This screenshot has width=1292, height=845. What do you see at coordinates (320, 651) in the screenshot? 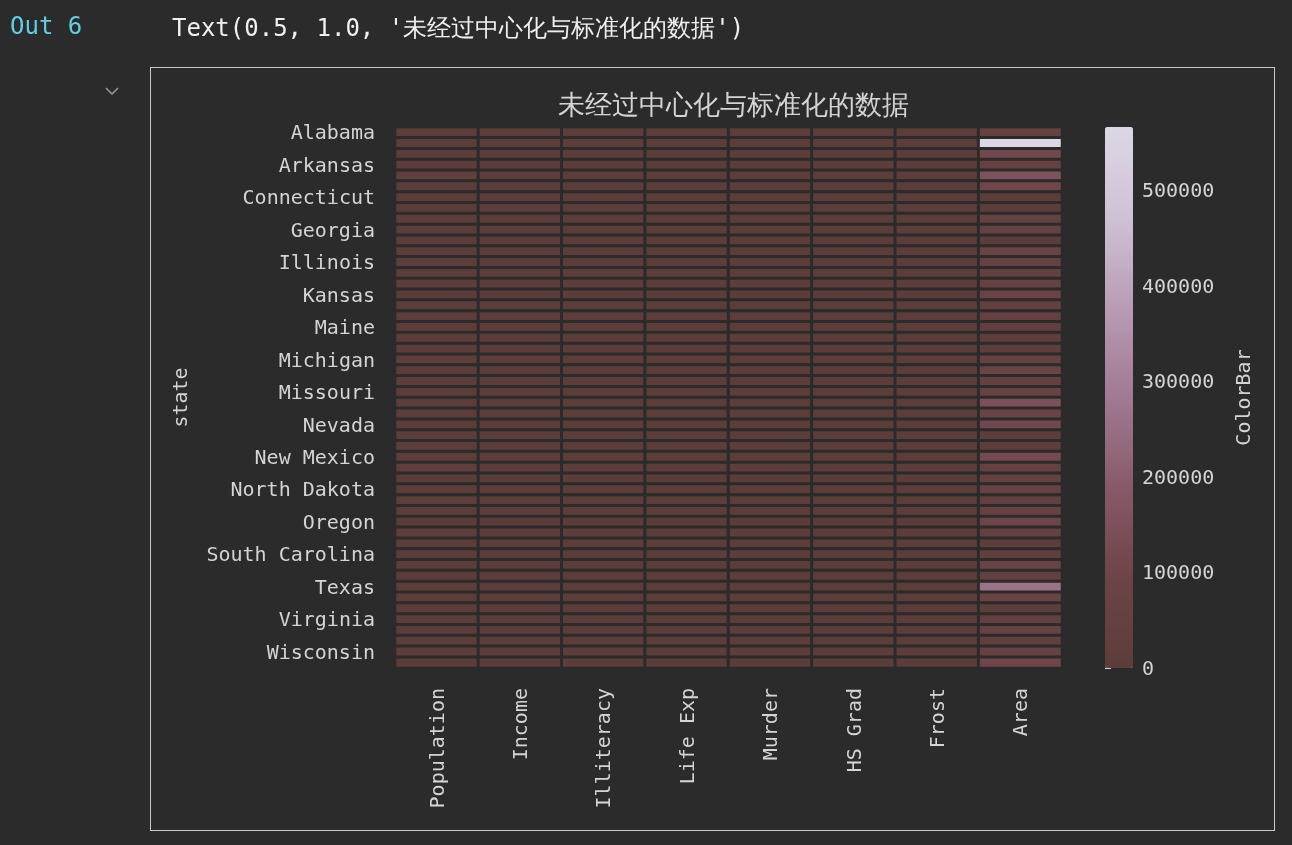
I see `y-tick-label: Wisconsin` at bounding box center [320, 651].